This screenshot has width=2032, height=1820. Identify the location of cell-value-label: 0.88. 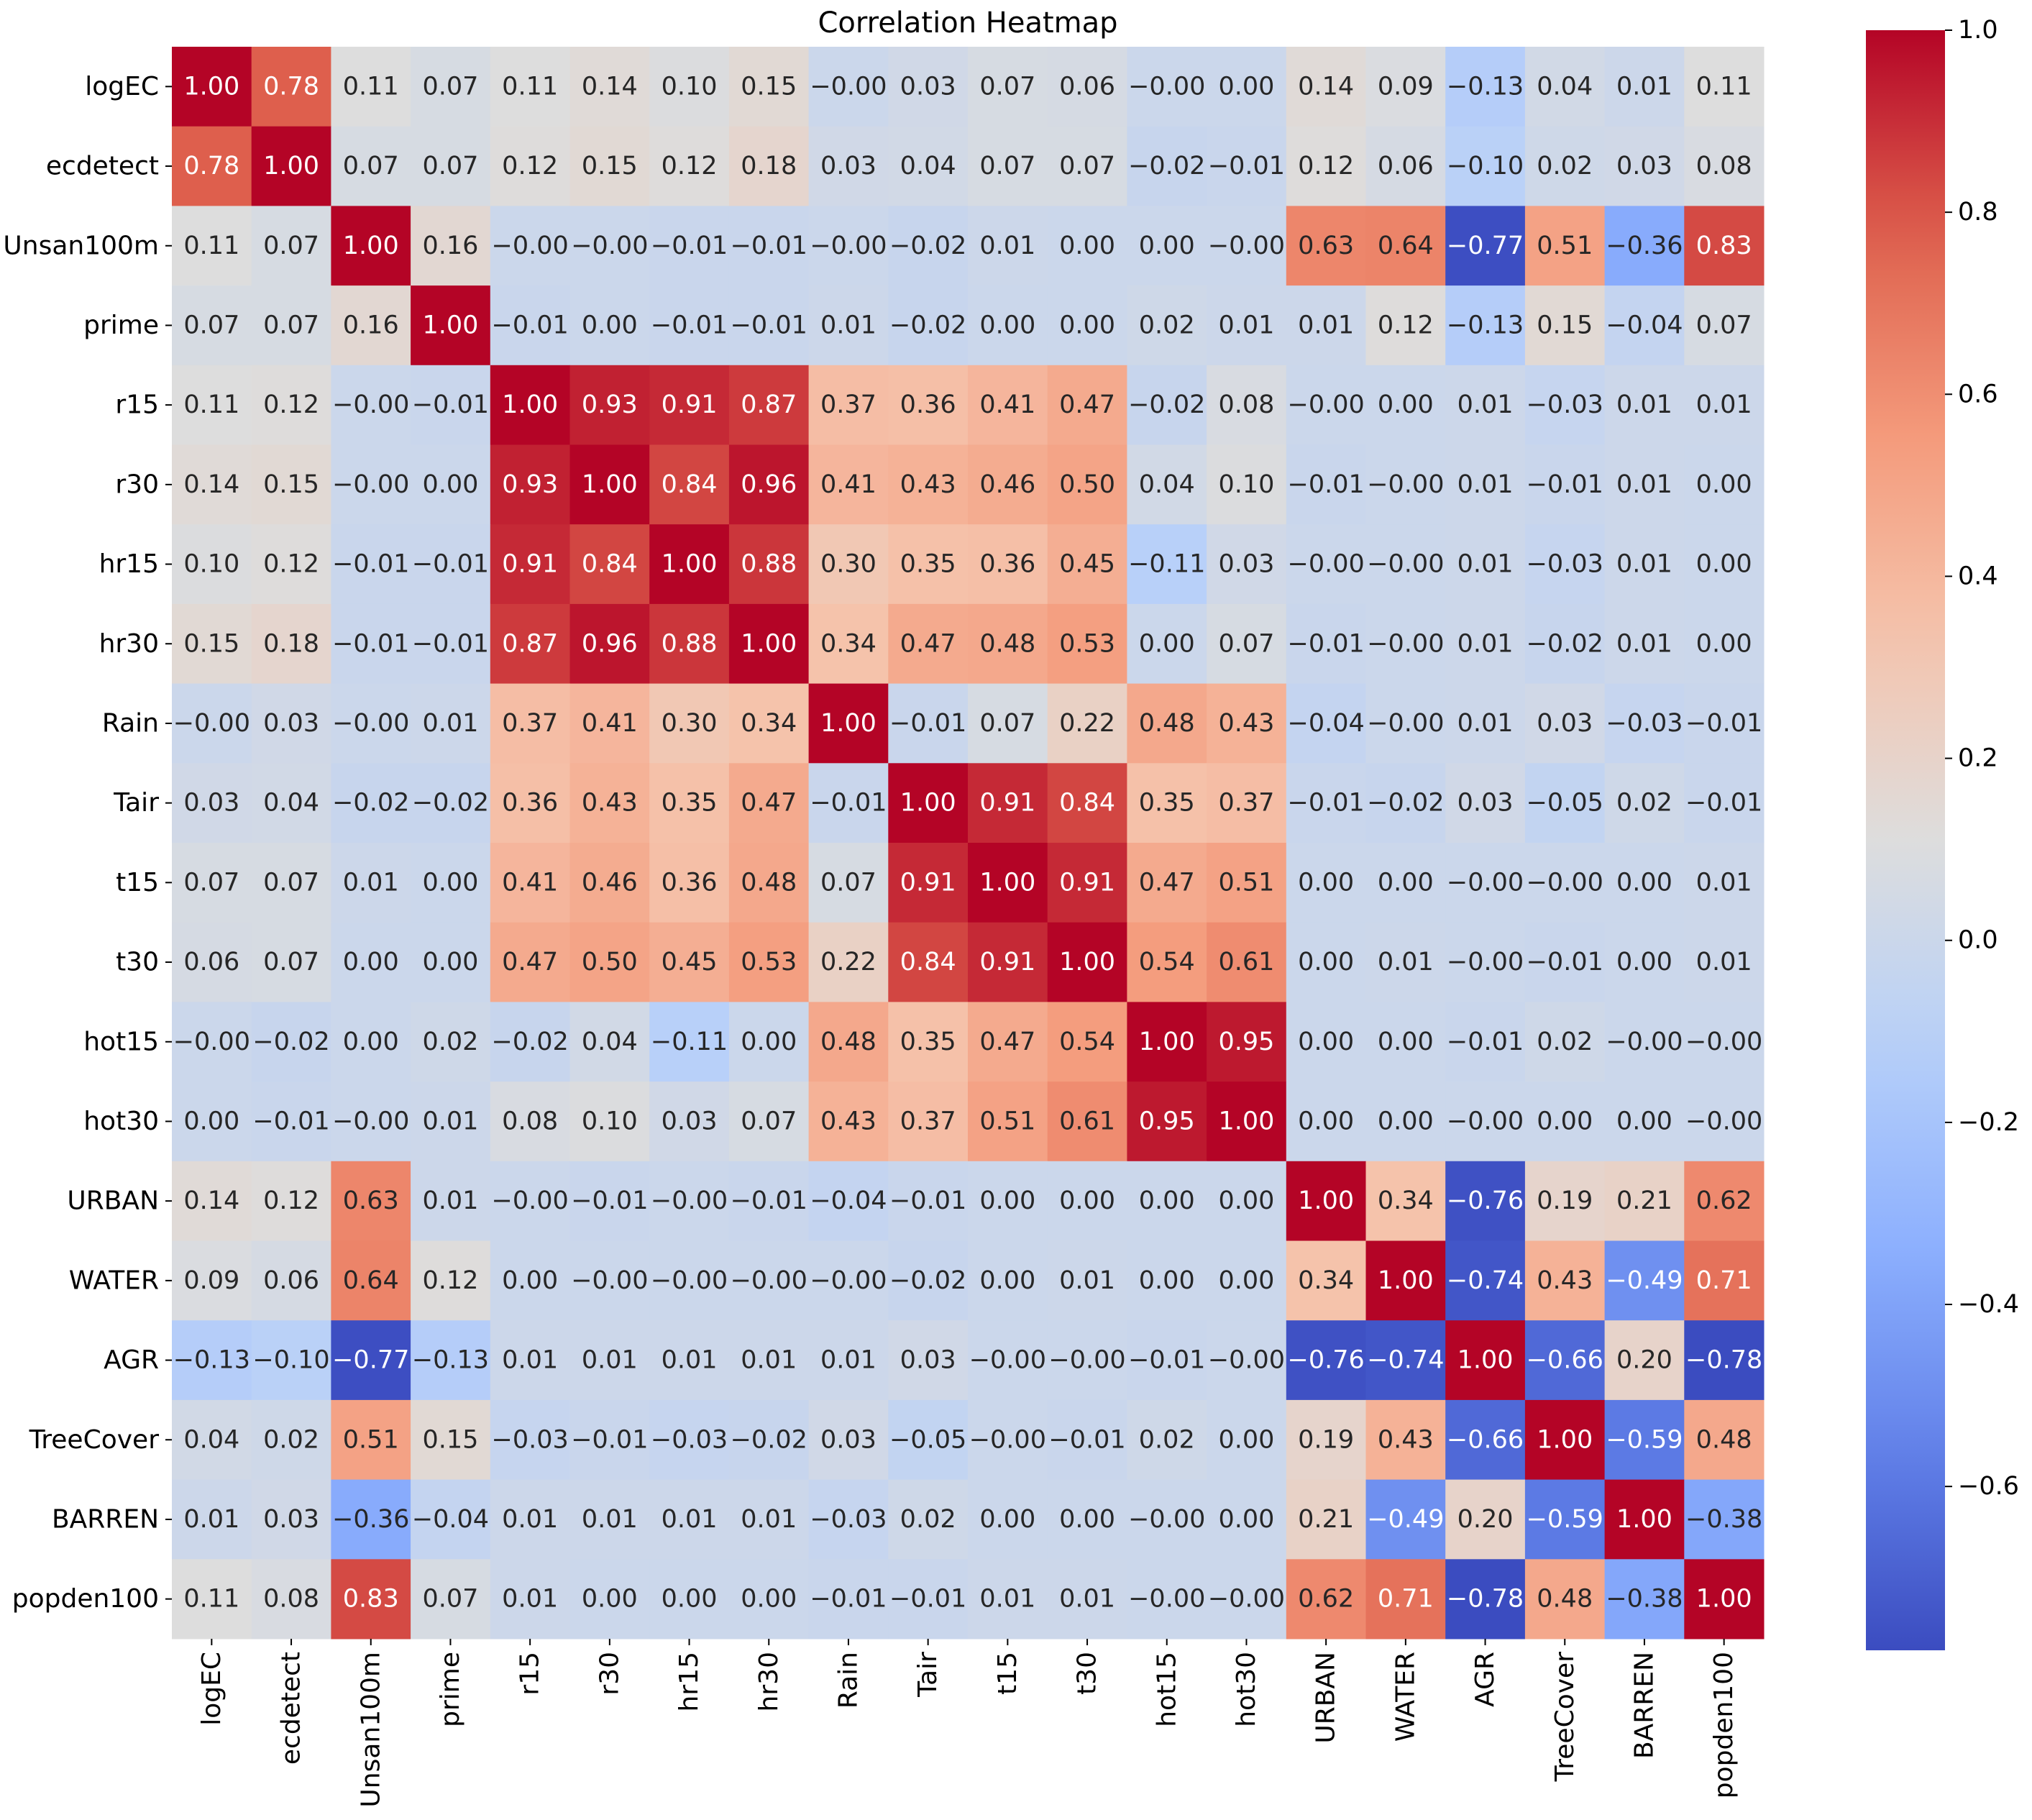
(690, 643).